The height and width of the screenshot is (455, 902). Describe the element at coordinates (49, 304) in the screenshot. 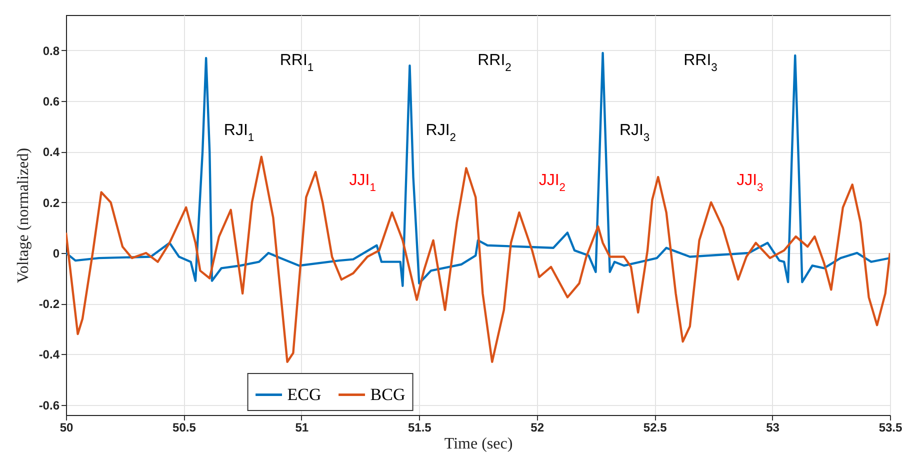

I see `y-tick-label: -0.2` at that location.